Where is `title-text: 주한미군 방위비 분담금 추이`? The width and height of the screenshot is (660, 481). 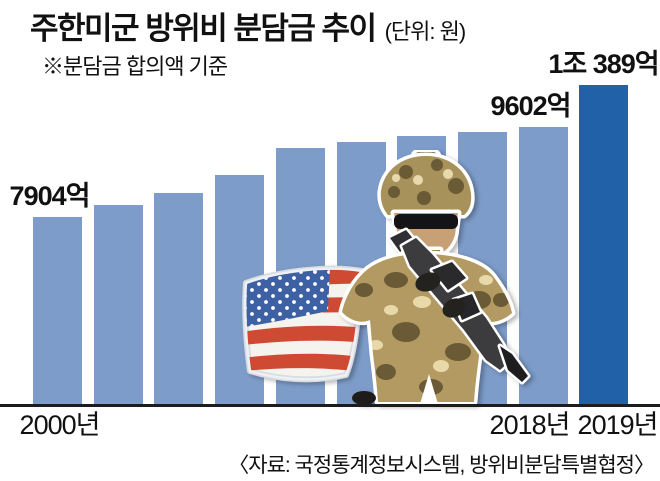 title-text: 주한미군 방위비 분담금 추이 is located at coordinates (203, 28).